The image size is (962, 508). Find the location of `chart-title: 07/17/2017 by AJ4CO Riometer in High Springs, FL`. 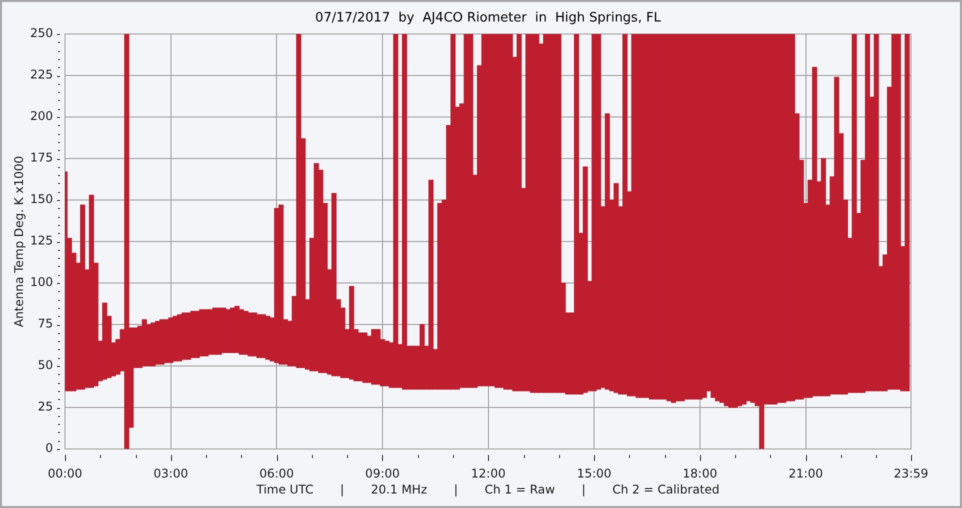

chart-title: 07/17/2017 by AJ4CO Riometer in High Springs, FL is located at coordinates (488, 18).